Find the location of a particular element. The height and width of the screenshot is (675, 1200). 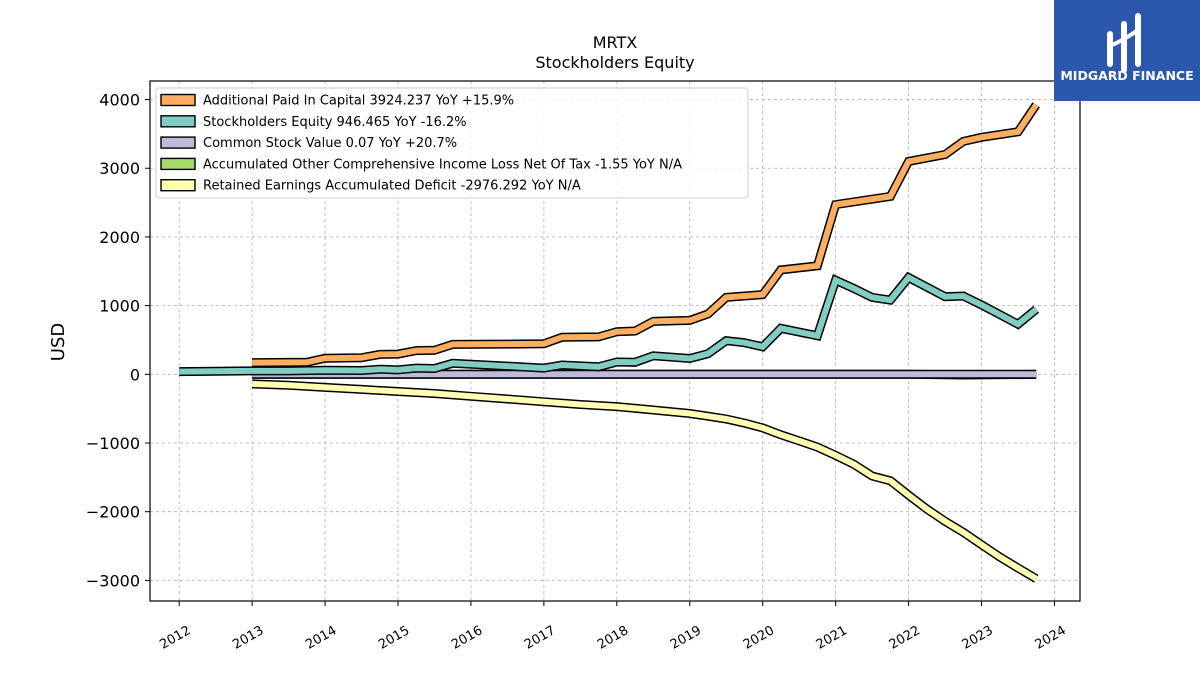

logo-mark-icon is located at coordinates (1124, 43).